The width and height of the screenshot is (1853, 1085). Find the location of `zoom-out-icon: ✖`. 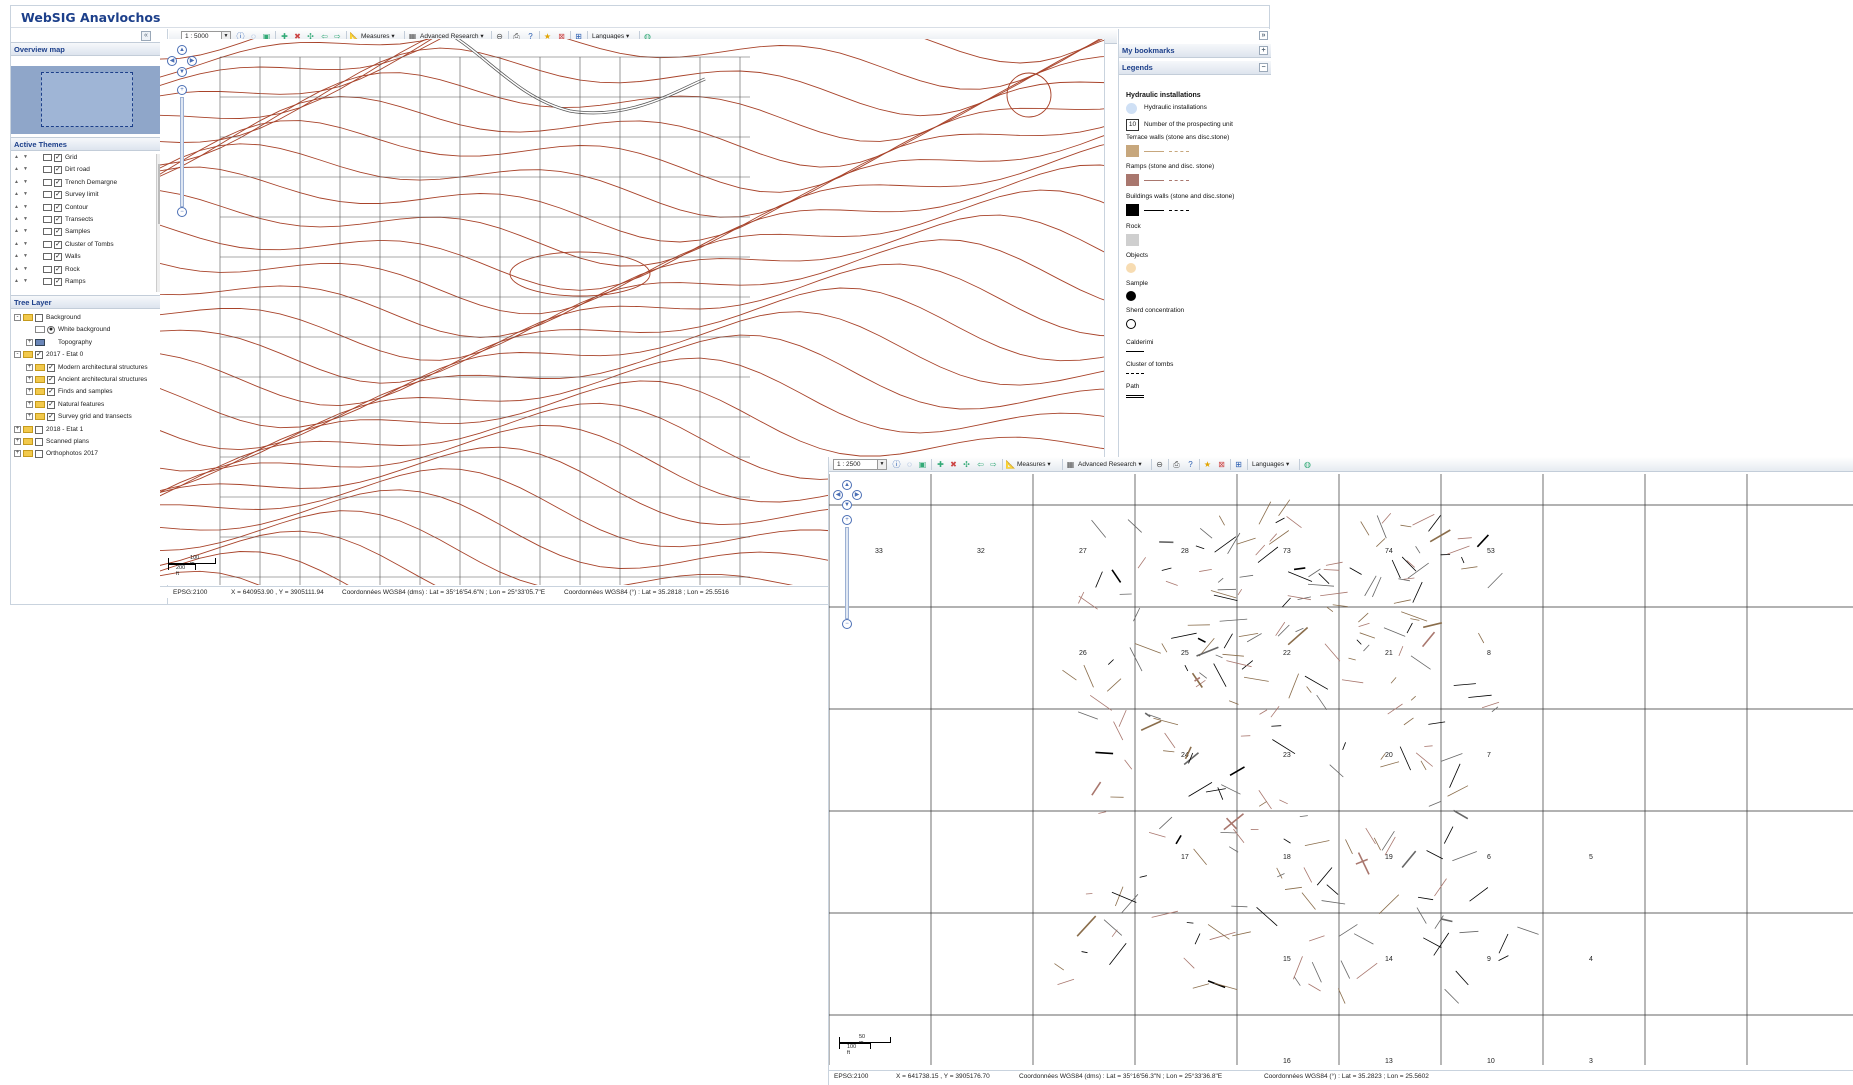

zoom-out-icon: ✖ is located at coordinates (297, 36).